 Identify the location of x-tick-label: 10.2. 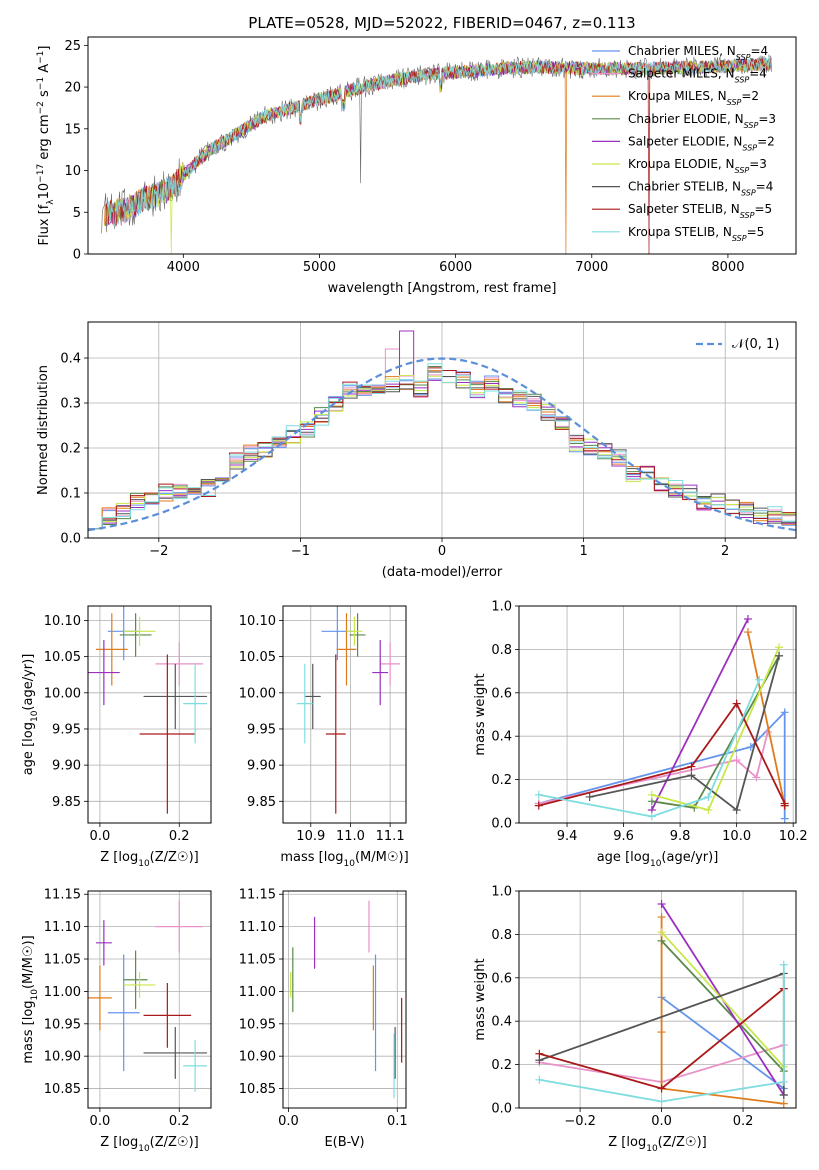
(793, 836).